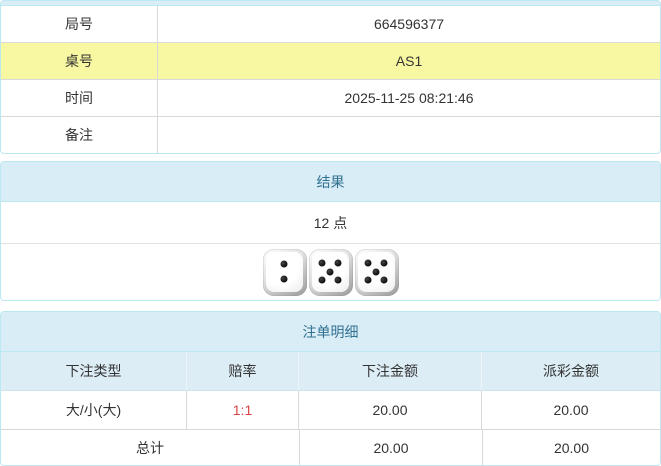 Image resolution: width=661 pixels, height=466 pixels. Describe the element at coordinates (93, 371) in the screenshot. I see `column-header-bet-type: 下注类型` at that location.